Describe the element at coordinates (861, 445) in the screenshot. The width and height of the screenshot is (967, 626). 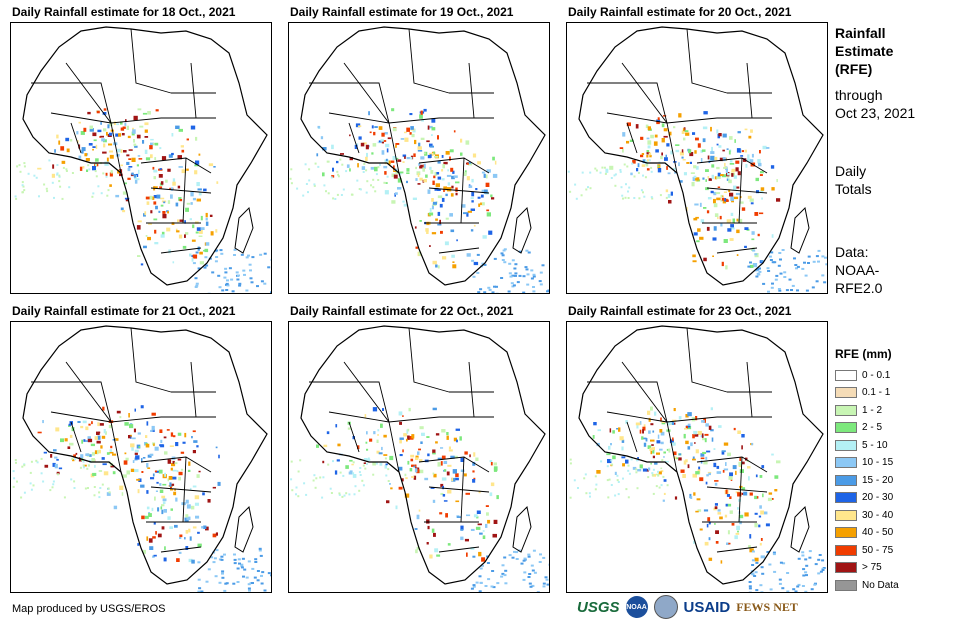
I see `legend-item: 5 - 10` at that location.